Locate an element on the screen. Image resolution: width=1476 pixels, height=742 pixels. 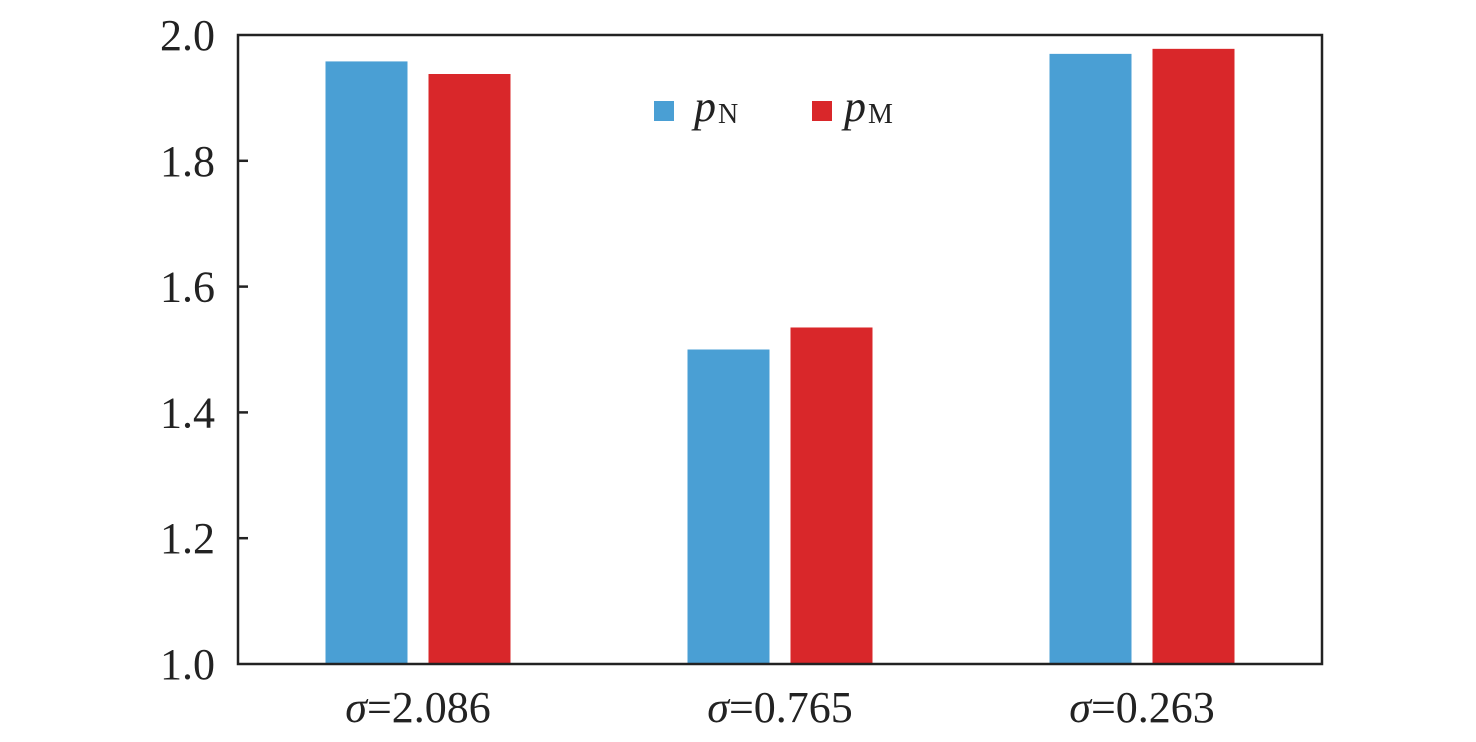
y-tick-label: 1.6 is located at coordinates (187, 287).